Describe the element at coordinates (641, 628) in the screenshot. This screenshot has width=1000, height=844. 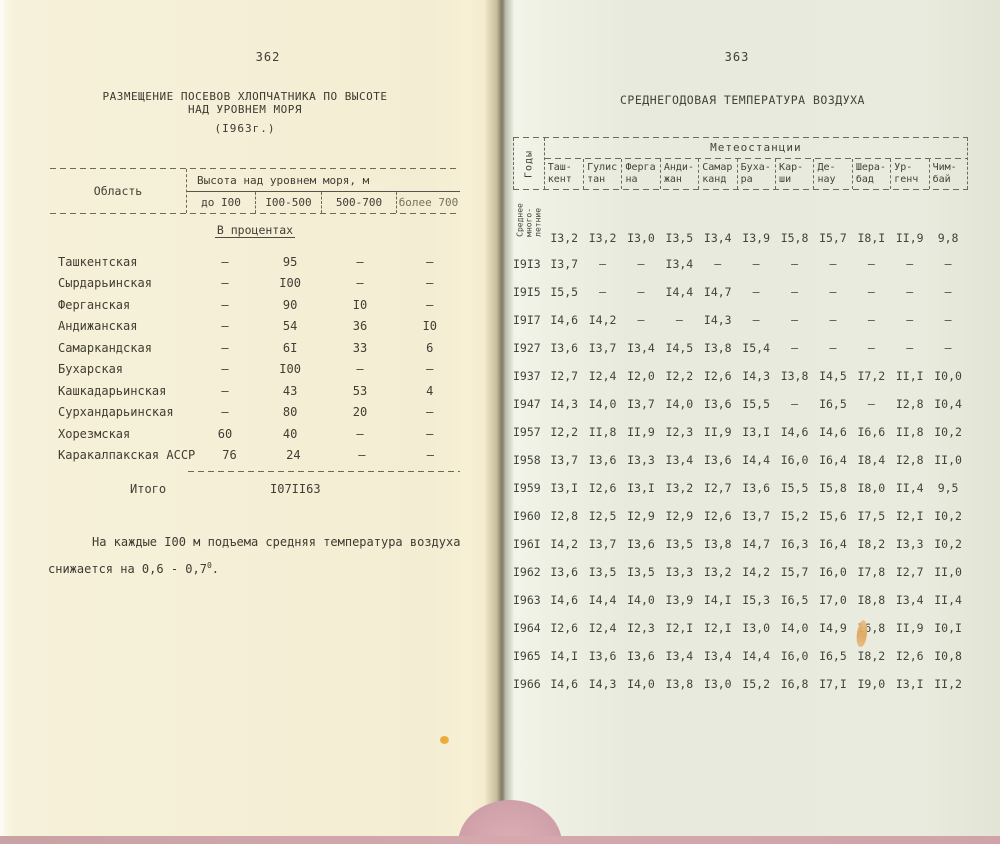
I see `table-cell: I2,3` at that location.